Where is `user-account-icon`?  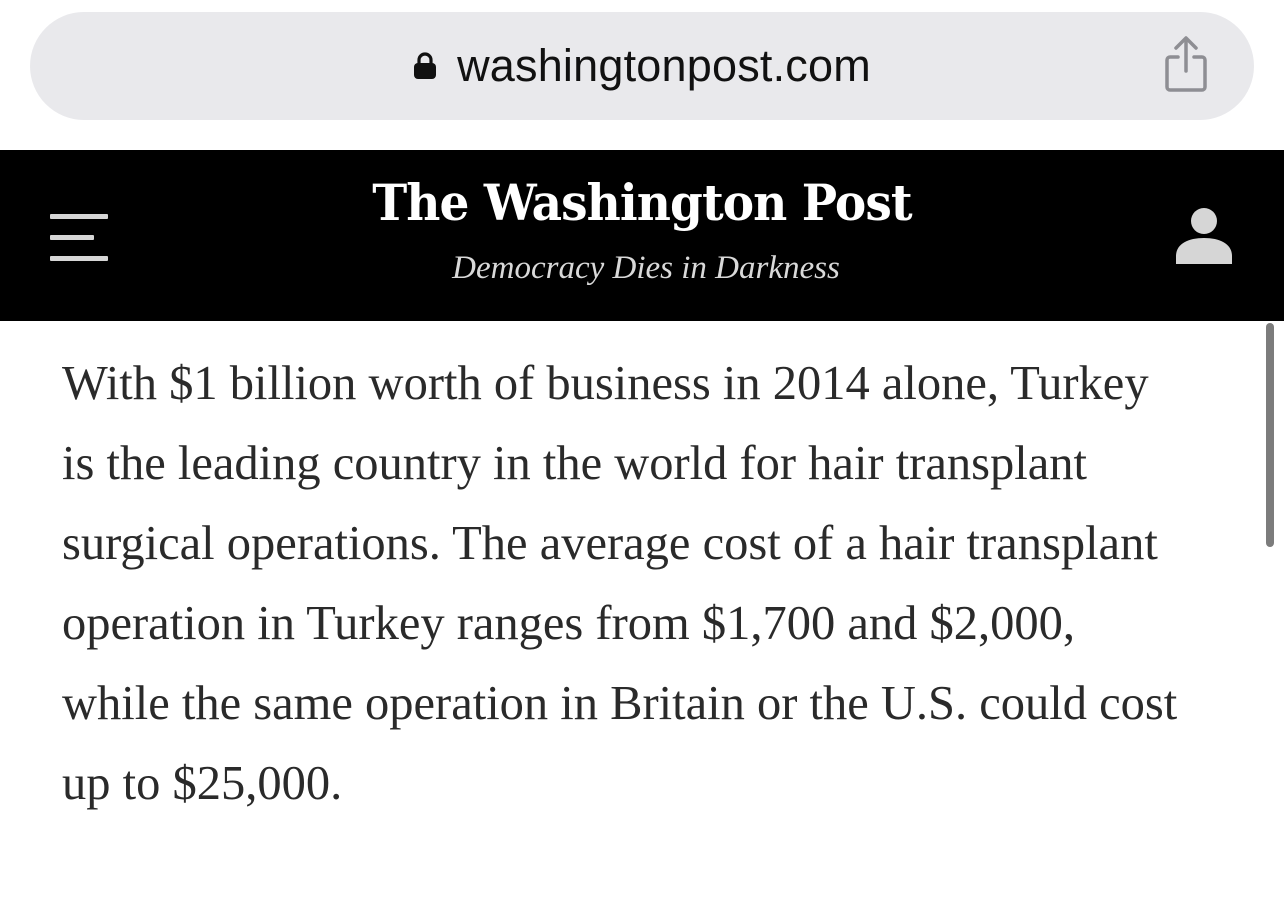 user-account-icon is located at coordinates (1204, 239).